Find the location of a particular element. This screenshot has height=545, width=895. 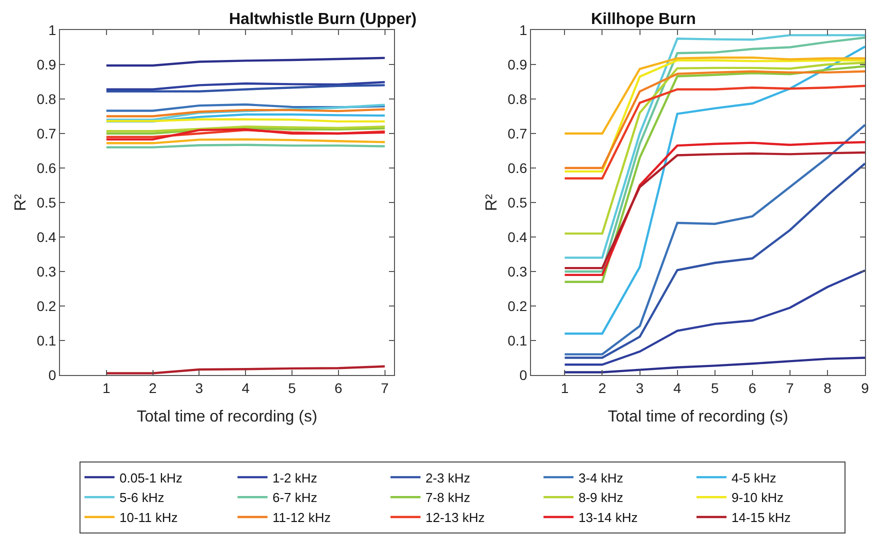

legend-label: 3-4 kHz is located at coordinates (601, 478).